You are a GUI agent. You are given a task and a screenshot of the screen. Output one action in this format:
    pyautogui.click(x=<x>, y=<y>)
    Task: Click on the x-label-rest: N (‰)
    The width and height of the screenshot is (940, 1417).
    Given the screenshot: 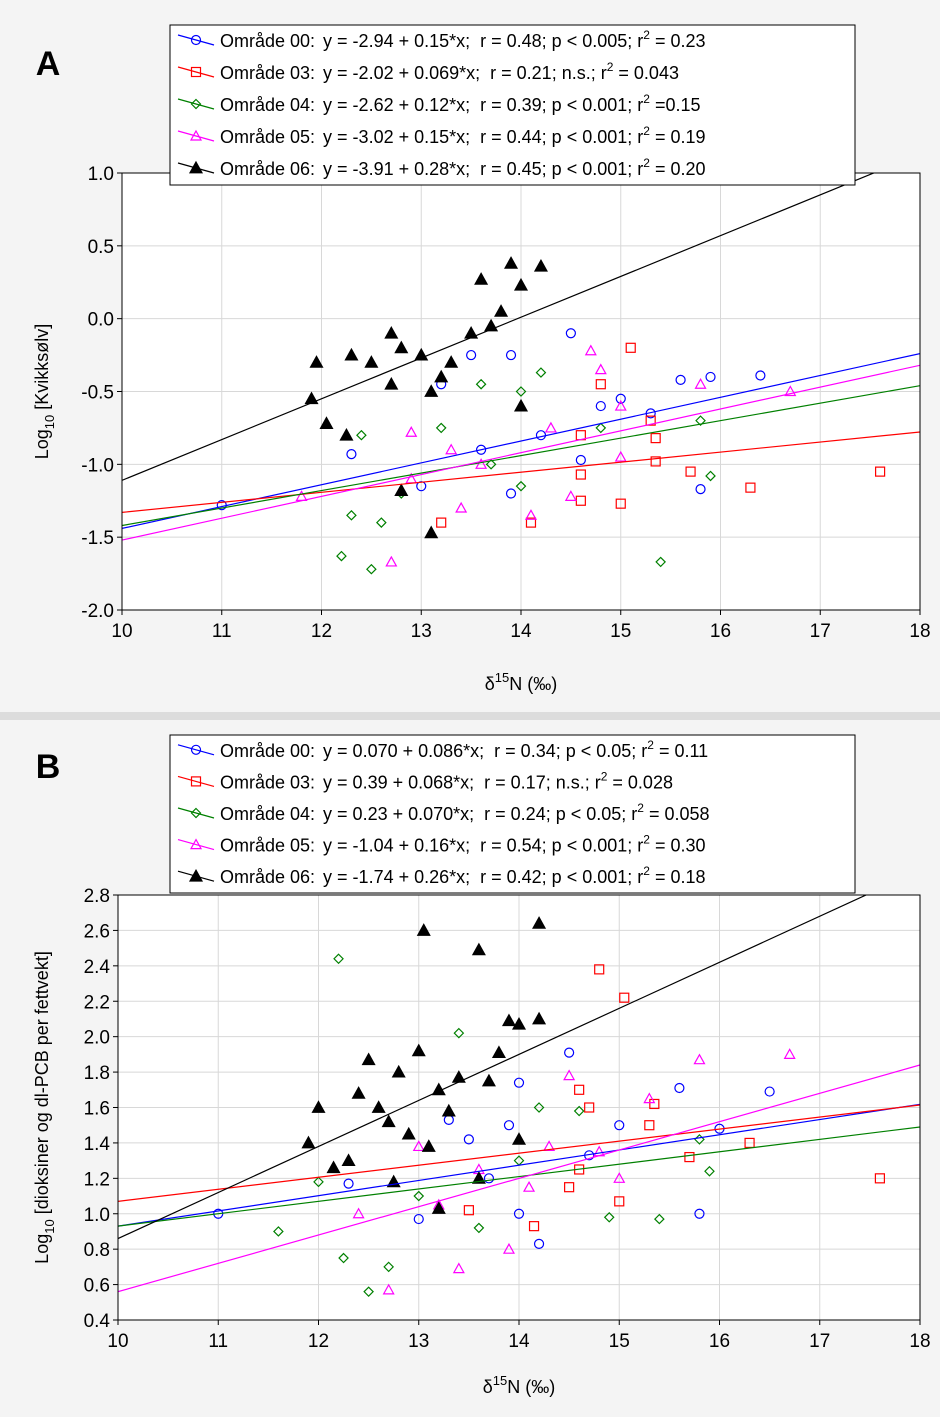 What is the action you would take?
    pyautogui.click(x=531, y=1387)
    